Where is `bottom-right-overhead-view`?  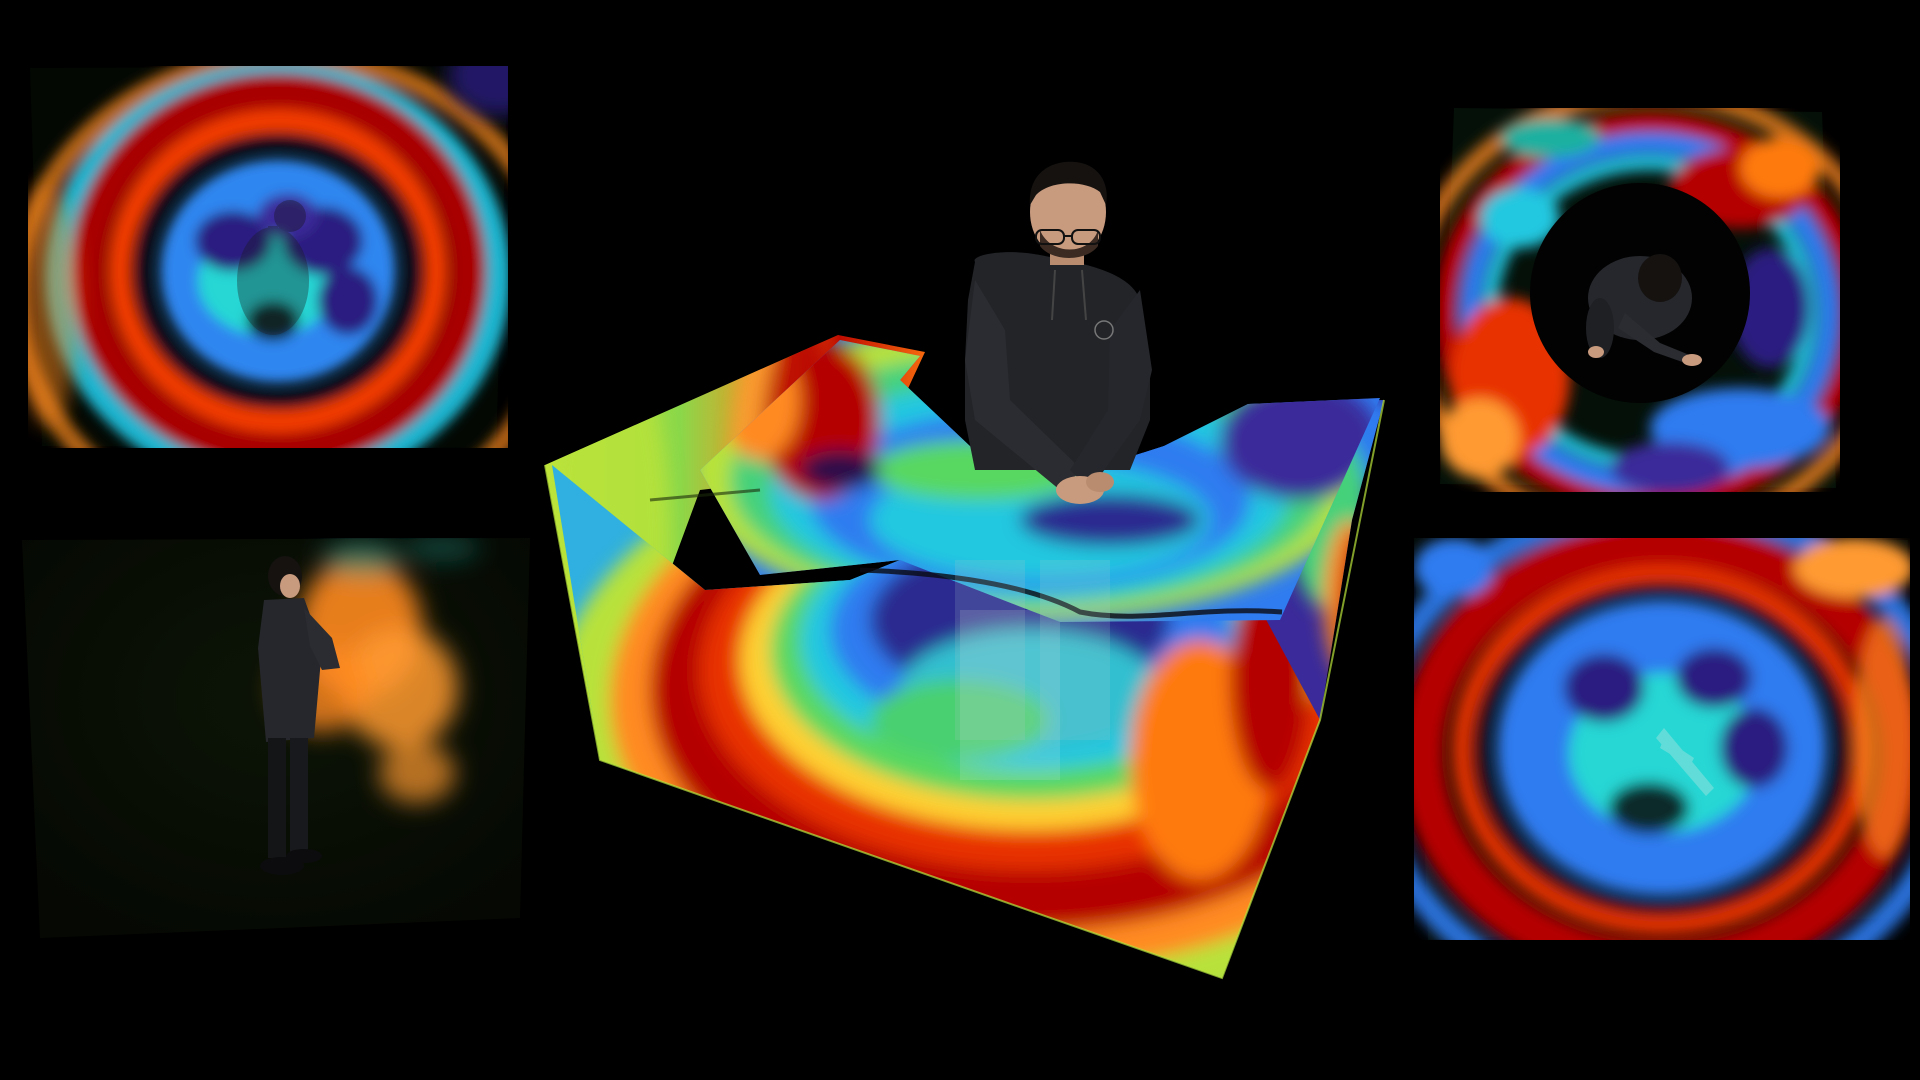 bottom-right-overhead-view is located at coordinates (1662, 739).